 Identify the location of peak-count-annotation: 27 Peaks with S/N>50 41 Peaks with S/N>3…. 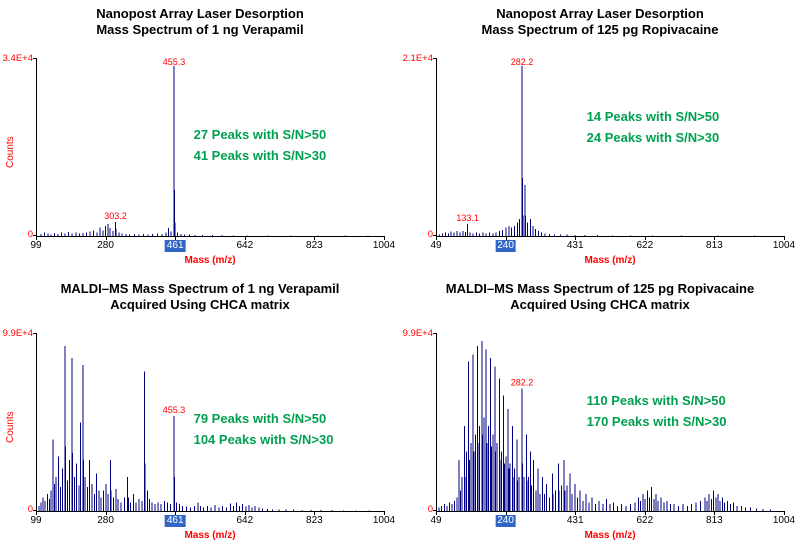
(260, 145).